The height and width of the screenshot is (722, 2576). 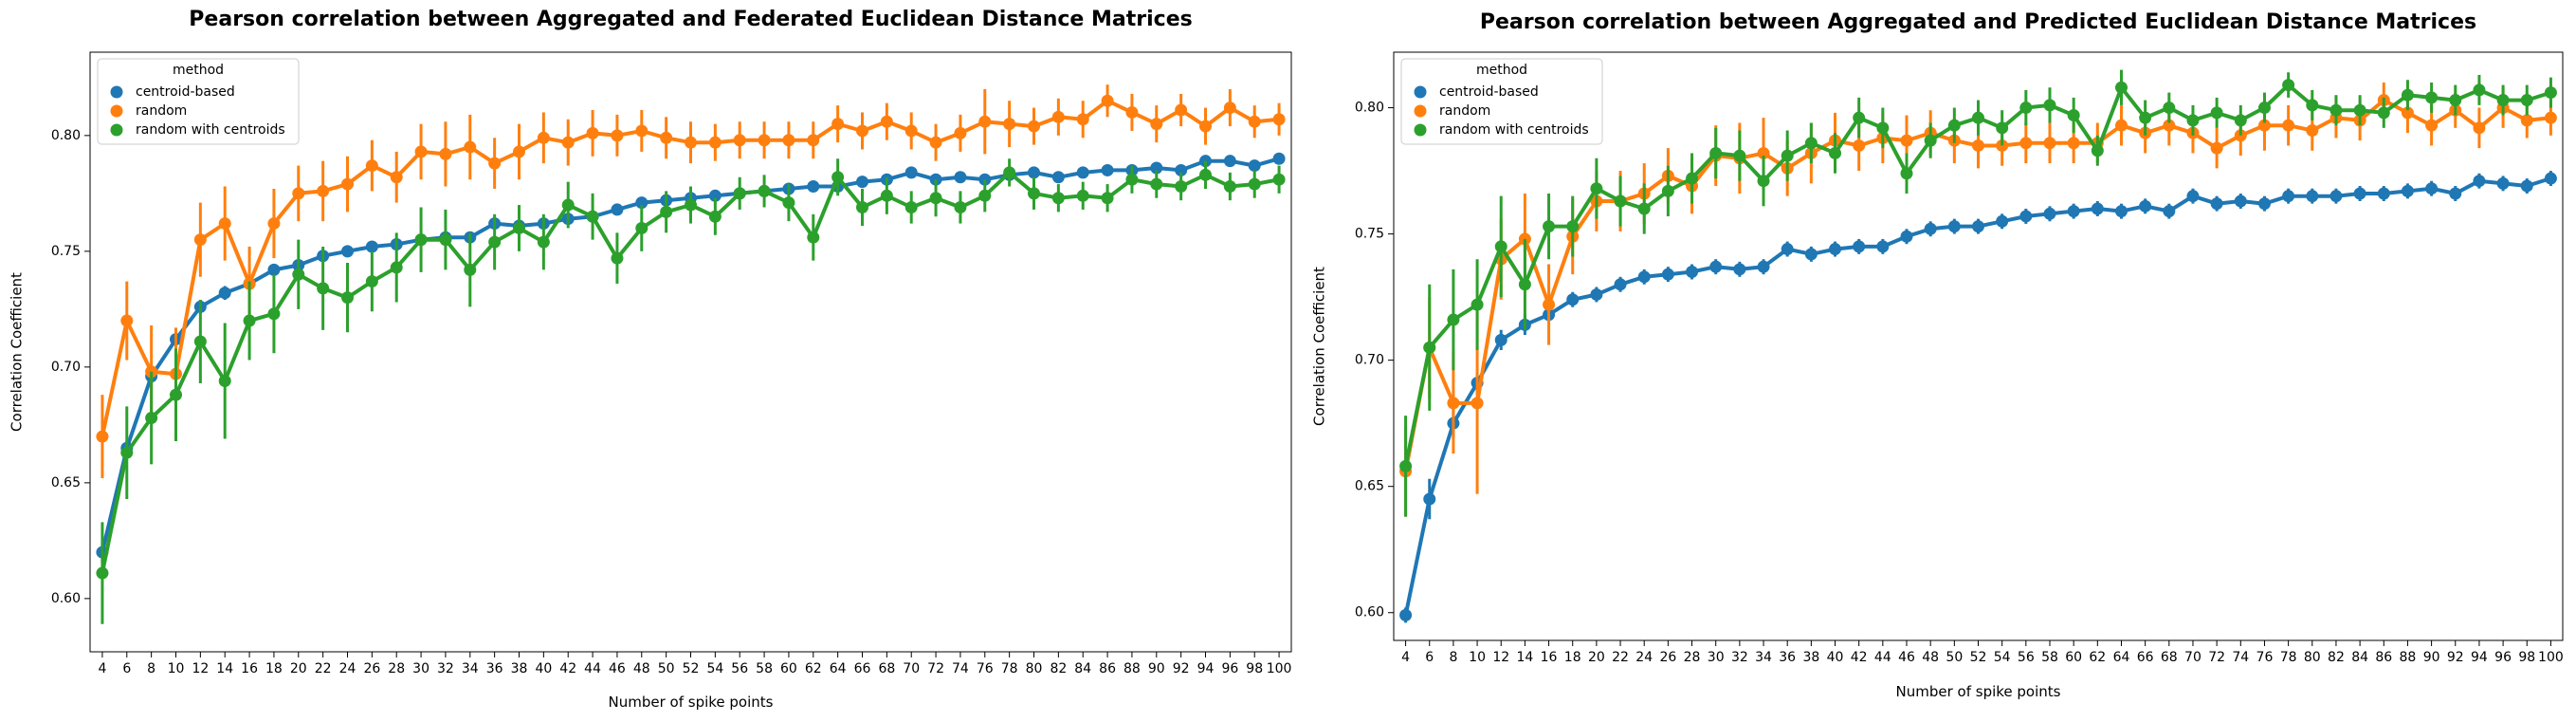 What do you see at coordinates (1429, 657) in the screenshot?
I see `right-x-tick-label: 6` at bounding box center [1429, 657].